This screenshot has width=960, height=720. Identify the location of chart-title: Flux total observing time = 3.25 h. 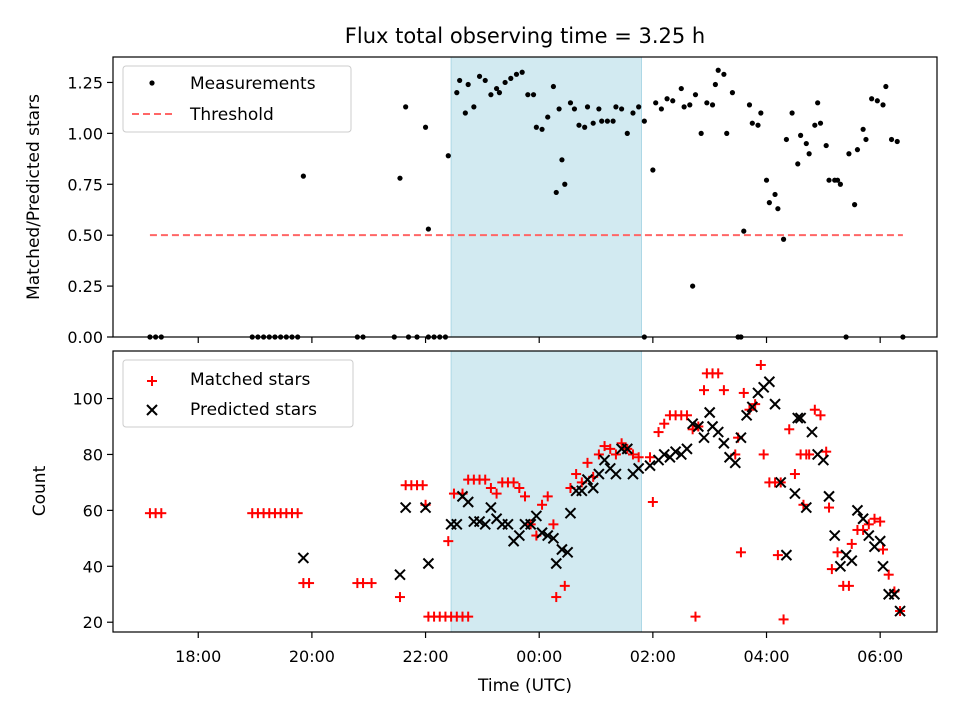
(525, 36).